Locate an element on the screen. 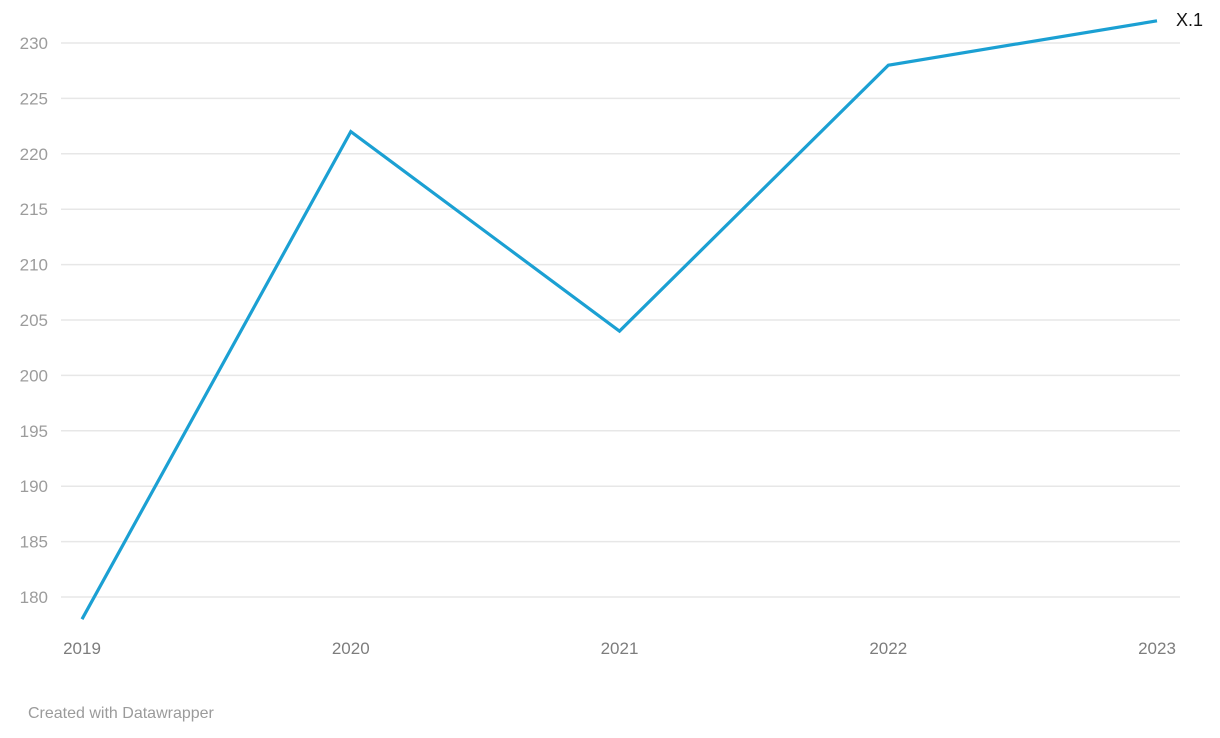 This screenshot has width=1220, height=738. y-tick-label-230: 230 is located at coordinates (34, 43).